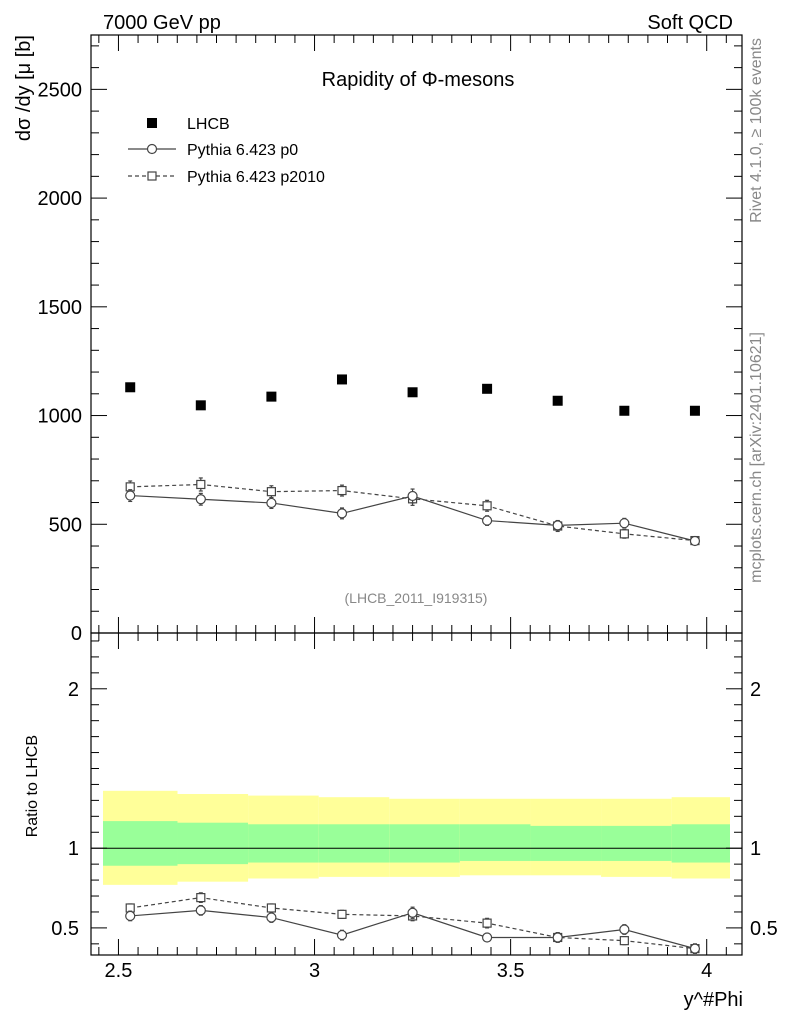 This screenshot has width=786, height=1024. I want to click on ratio-uncertainty-bands, so click(416, 837).